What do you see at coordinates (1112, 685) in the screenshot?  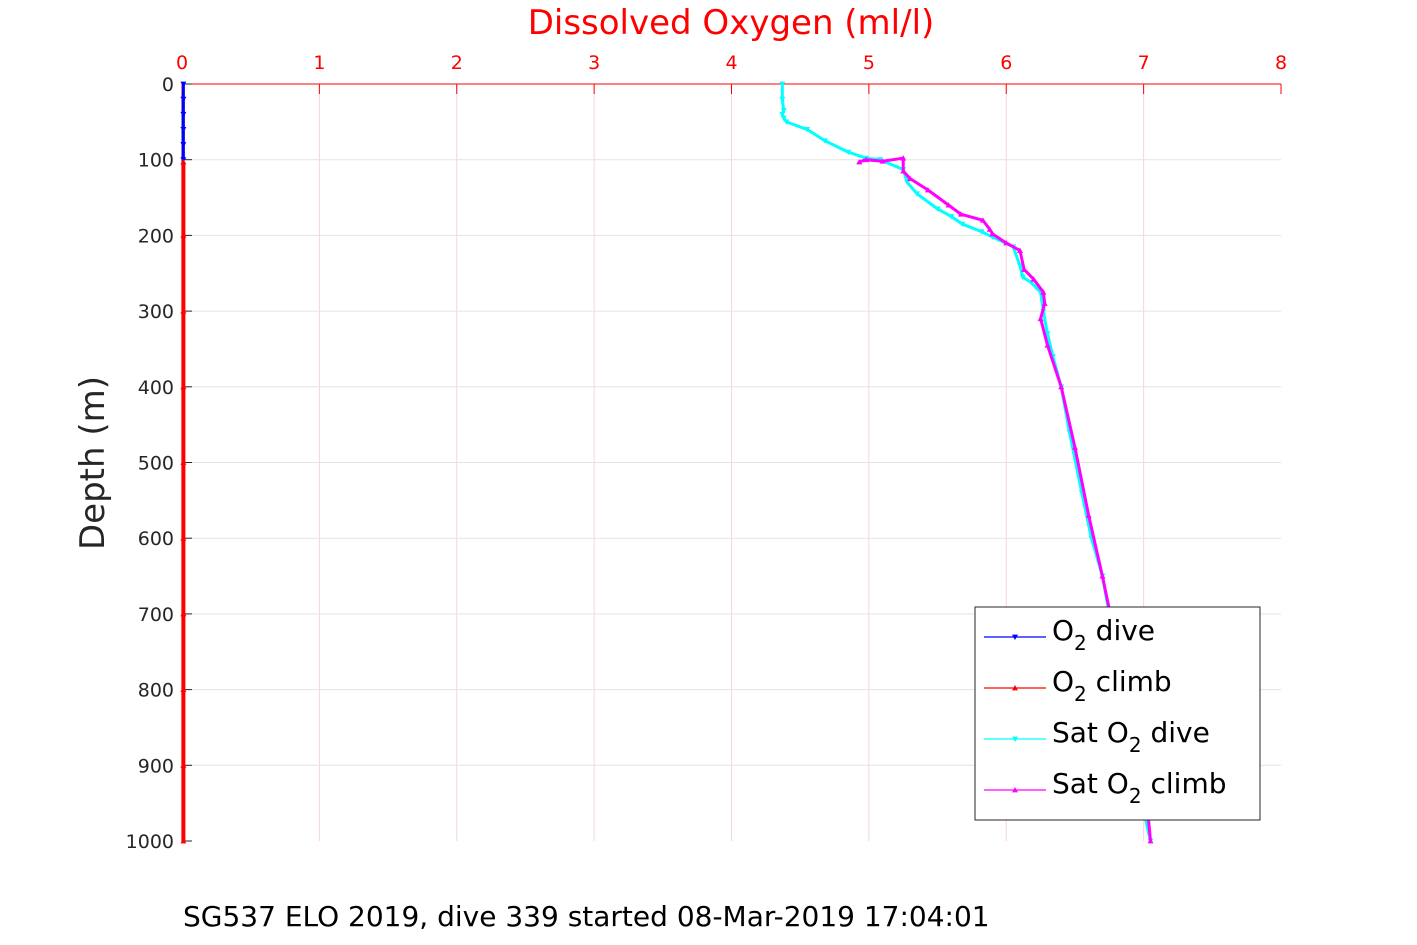 I see `legend-label: O2 climb` at bounding box center [1112, 685].